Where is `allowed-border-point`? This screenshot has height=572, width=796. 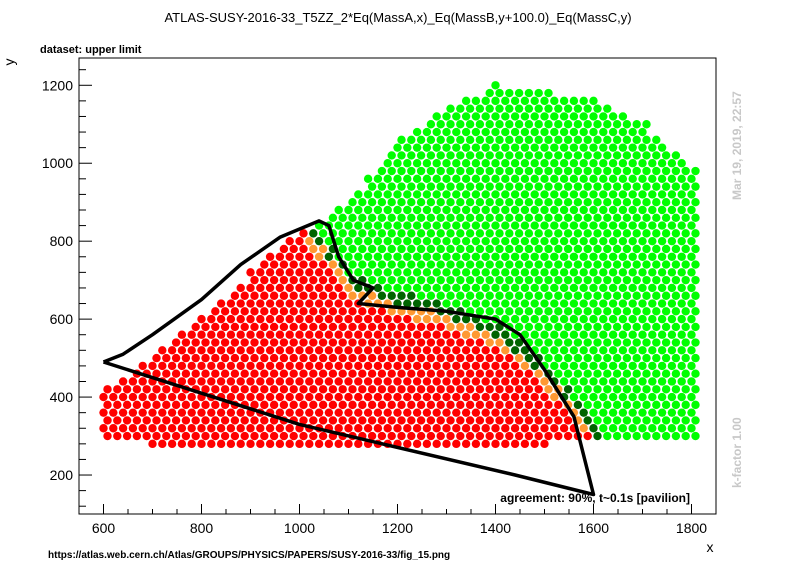 allowed-border-point is located at coordinates (525, 350).